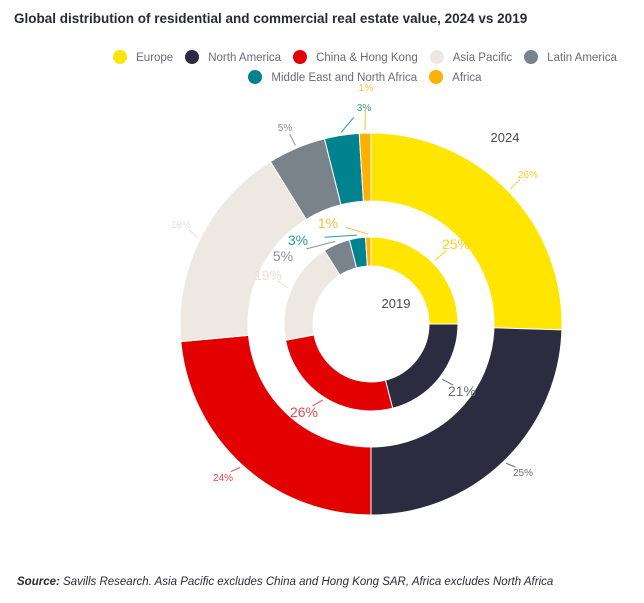  Describe the element at coordinates (312, 295) in the screenshot. I see `slice-2019-asia-pacific` at that location.